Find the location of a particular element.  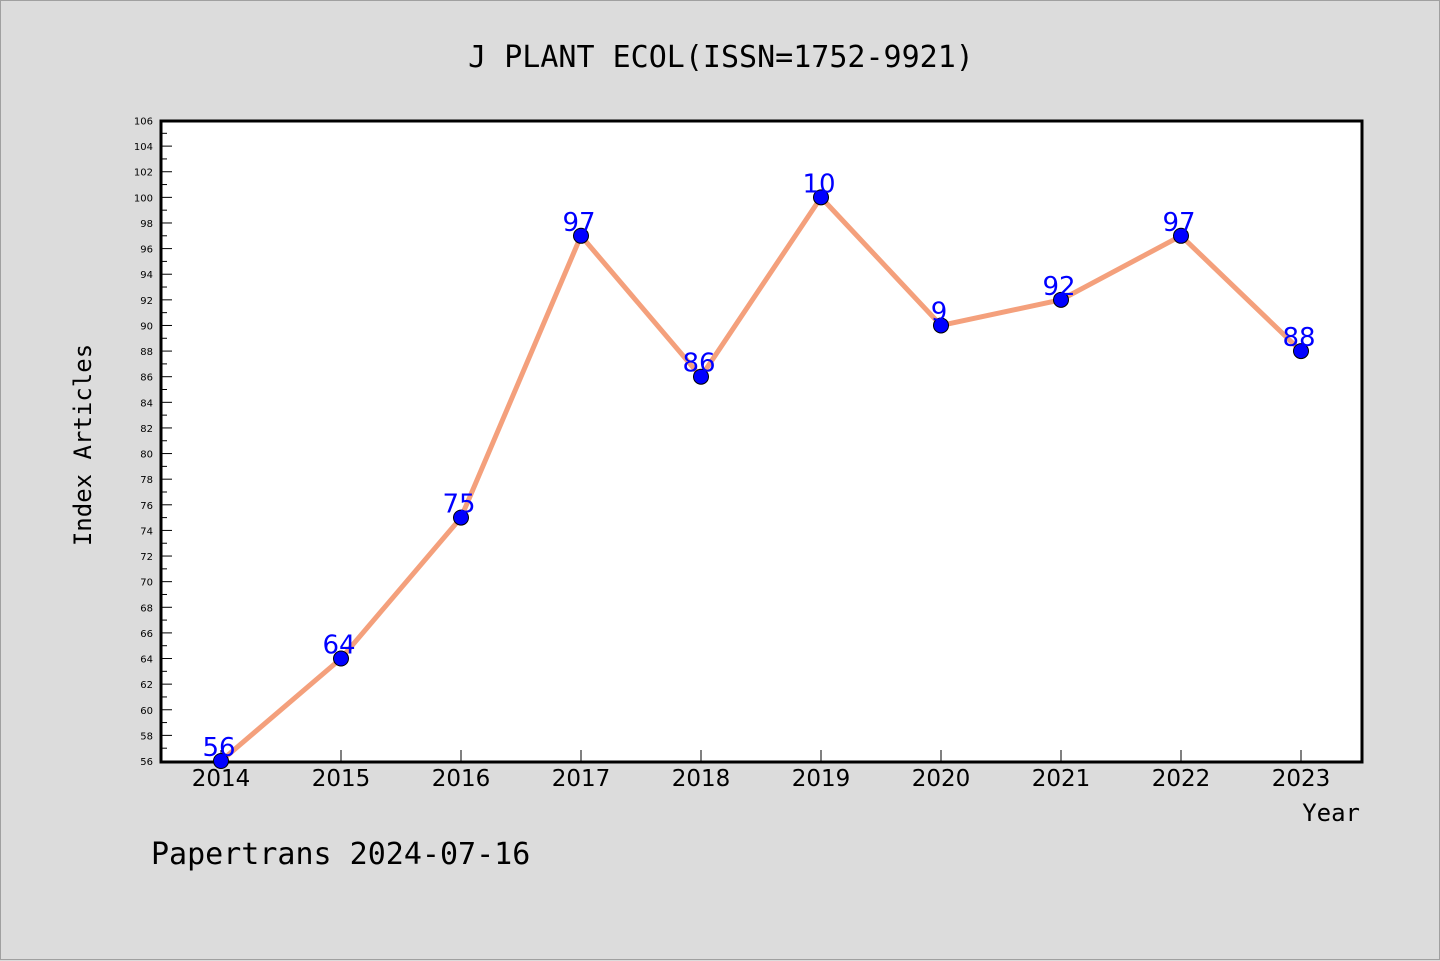

y-tick-label: 76 is located at coordinates (146, 506).